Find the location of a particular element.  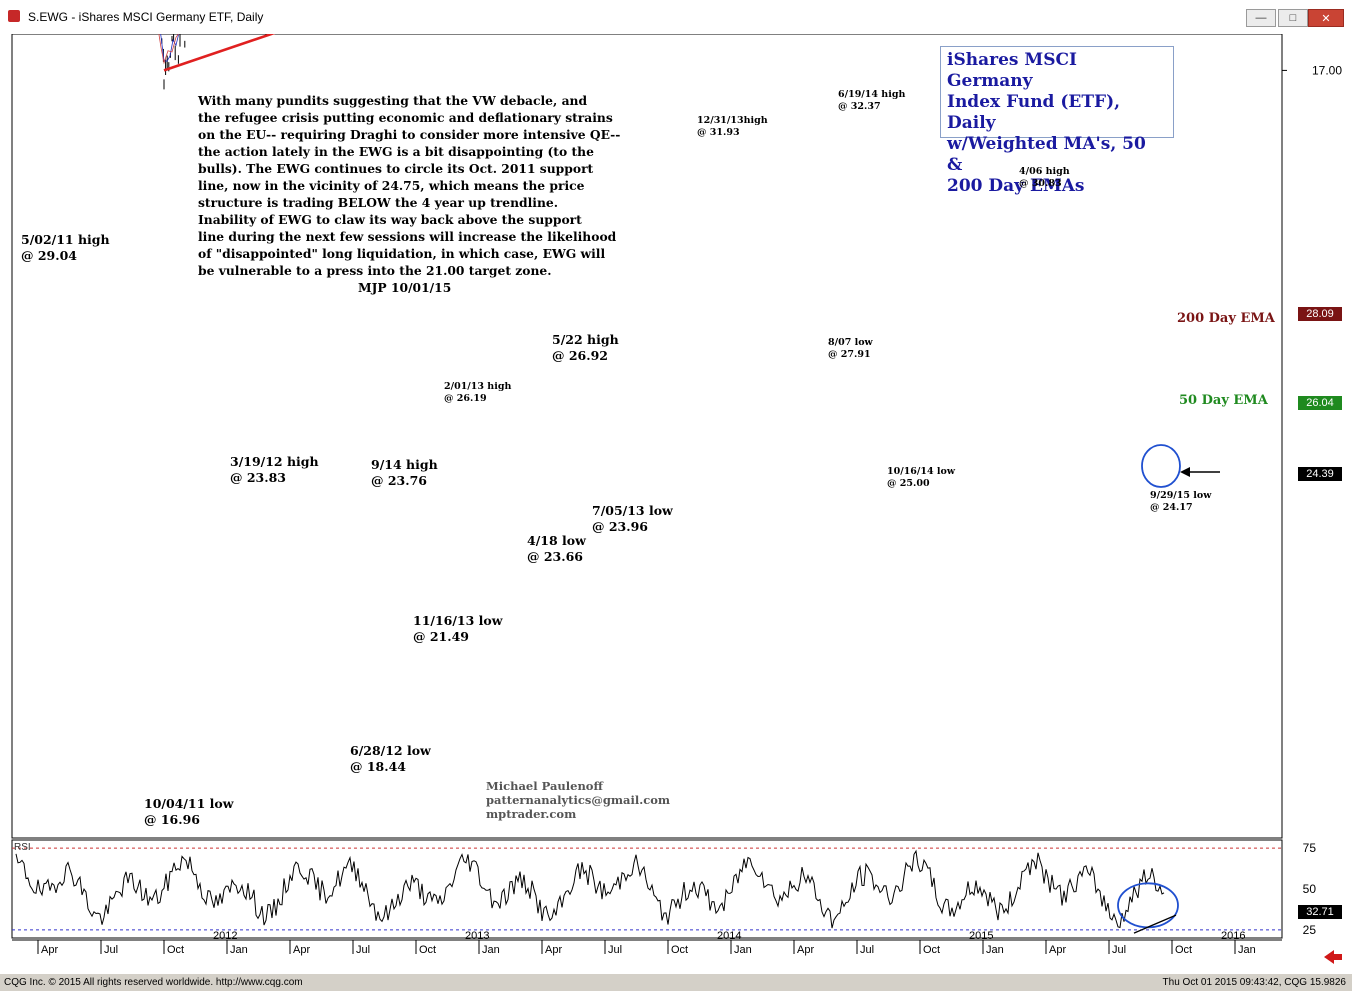

annotation-label: 11/16/13 low @ 21.49 is located at coordinates (458, 628).